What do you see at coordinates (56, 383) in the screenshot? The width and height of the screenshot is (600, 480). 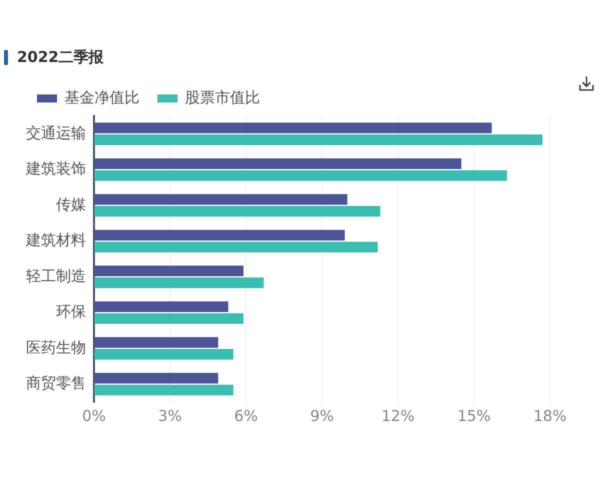 I see `y-tick-label: 商贸零售` at bounding box center [56, 383].